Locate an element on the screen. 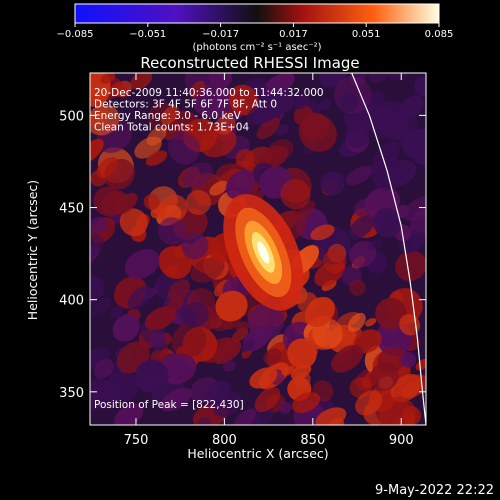 The image size is (500, 500). solar-limb-curve is located at coordinates (388, 249).